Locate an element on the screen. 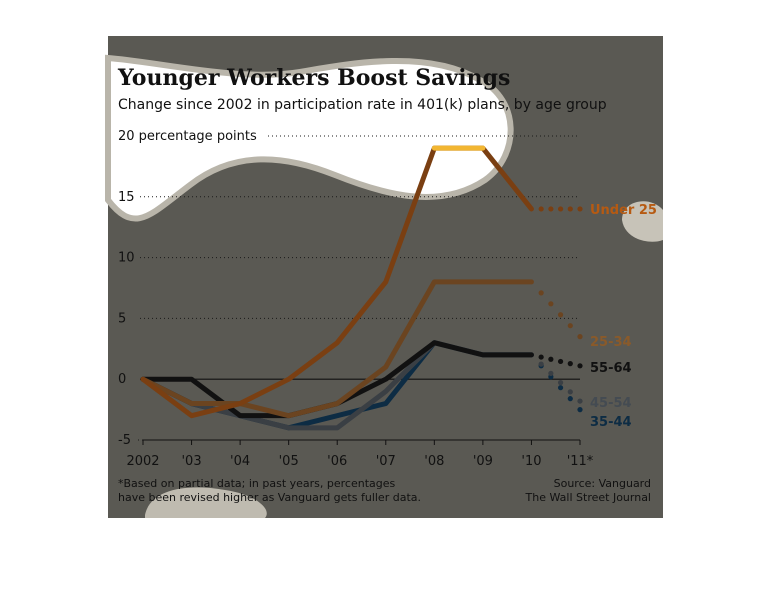 This screenshot has height=612, width=770. y-tick-label: 15 is located at coordinates (126, 197).